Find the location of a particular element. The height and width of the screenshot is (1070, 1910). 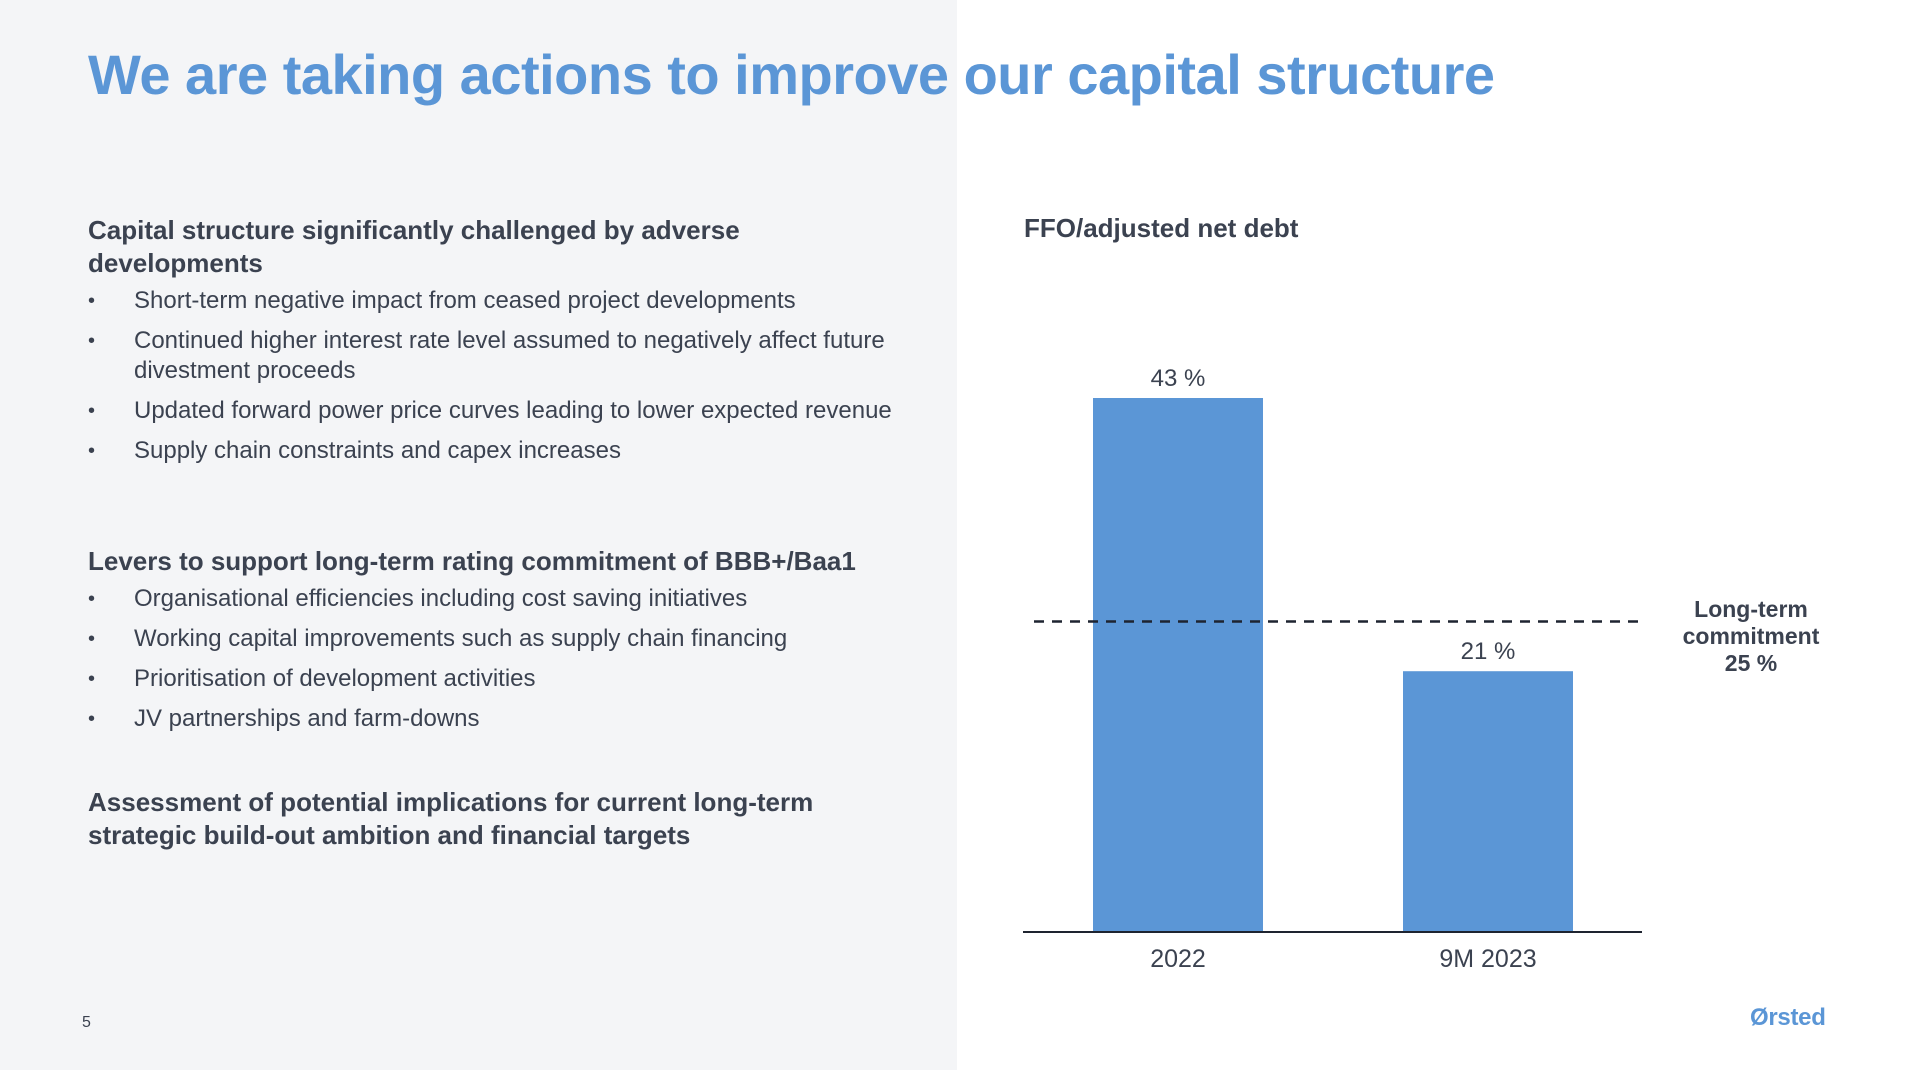

bullet-item: Prioritisation of development activities is located at coordinates (503, 679).